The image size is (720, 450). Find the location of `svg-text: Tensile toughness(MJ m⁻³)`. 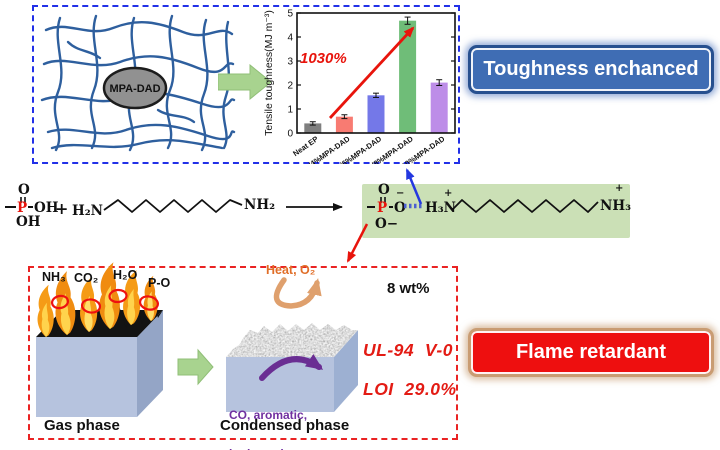

svg-text: Tensile toughness(MJ m⁻³) is located at coordinates (269, 73).